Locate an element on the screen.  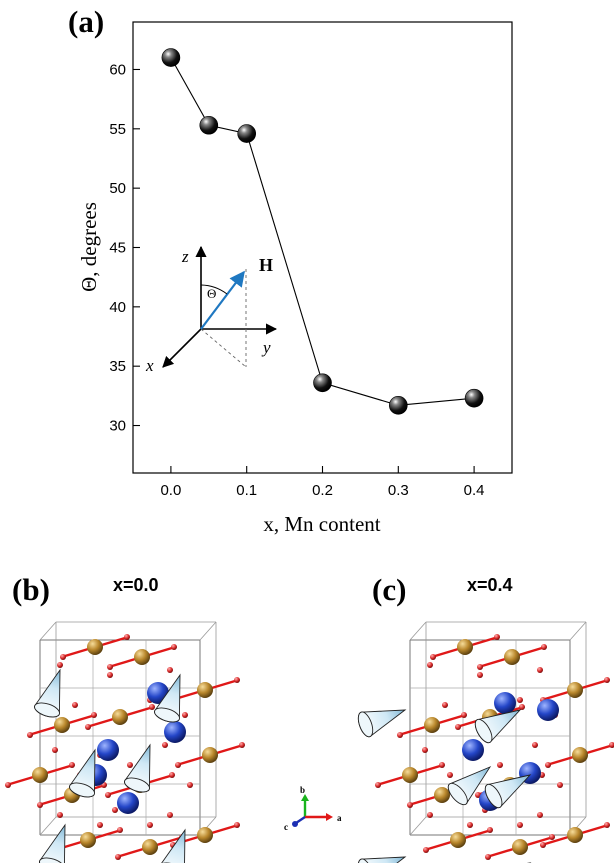
x-label: x is located at coordinates (149, 365).